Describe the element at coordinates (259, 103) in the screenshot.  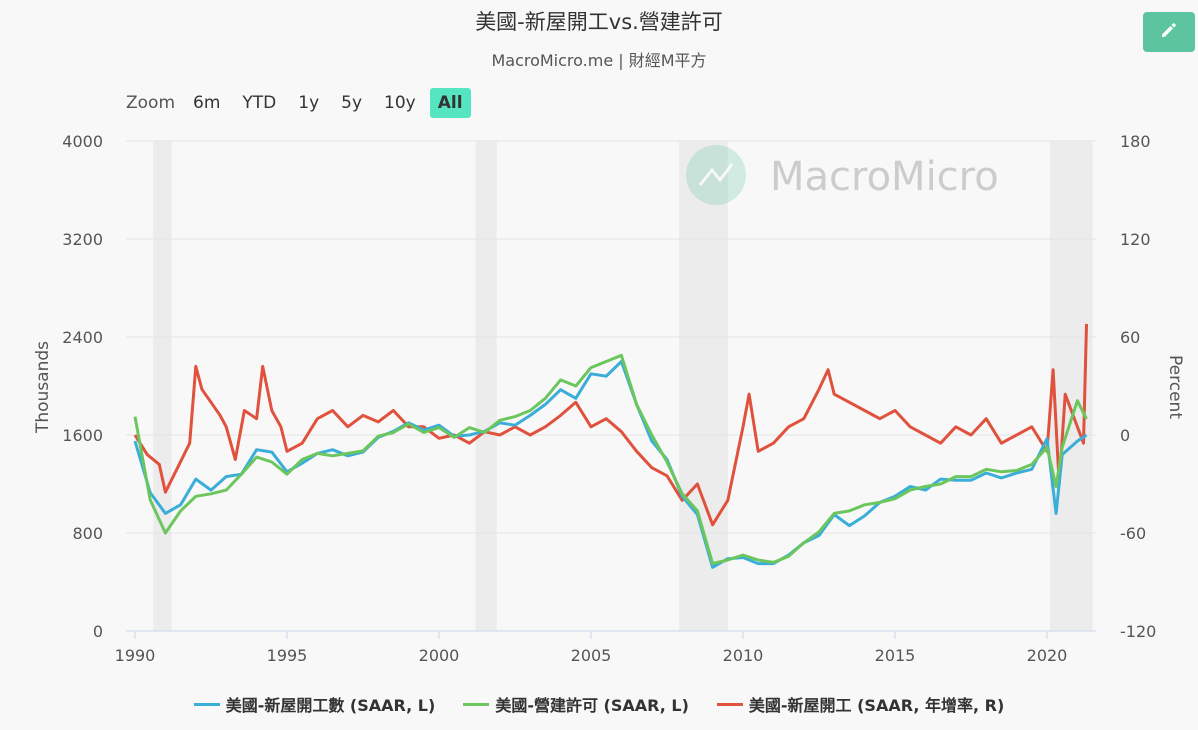
I see `zoom-ytd-button: YTD` at that location.